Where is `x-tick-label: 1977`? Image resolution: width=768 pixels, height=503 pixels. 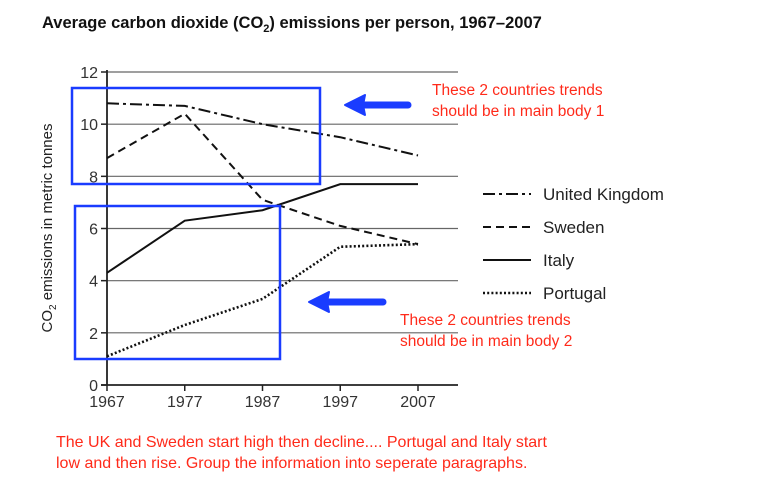
x-tick-label: 1977 is located at coordinates (185, 402).